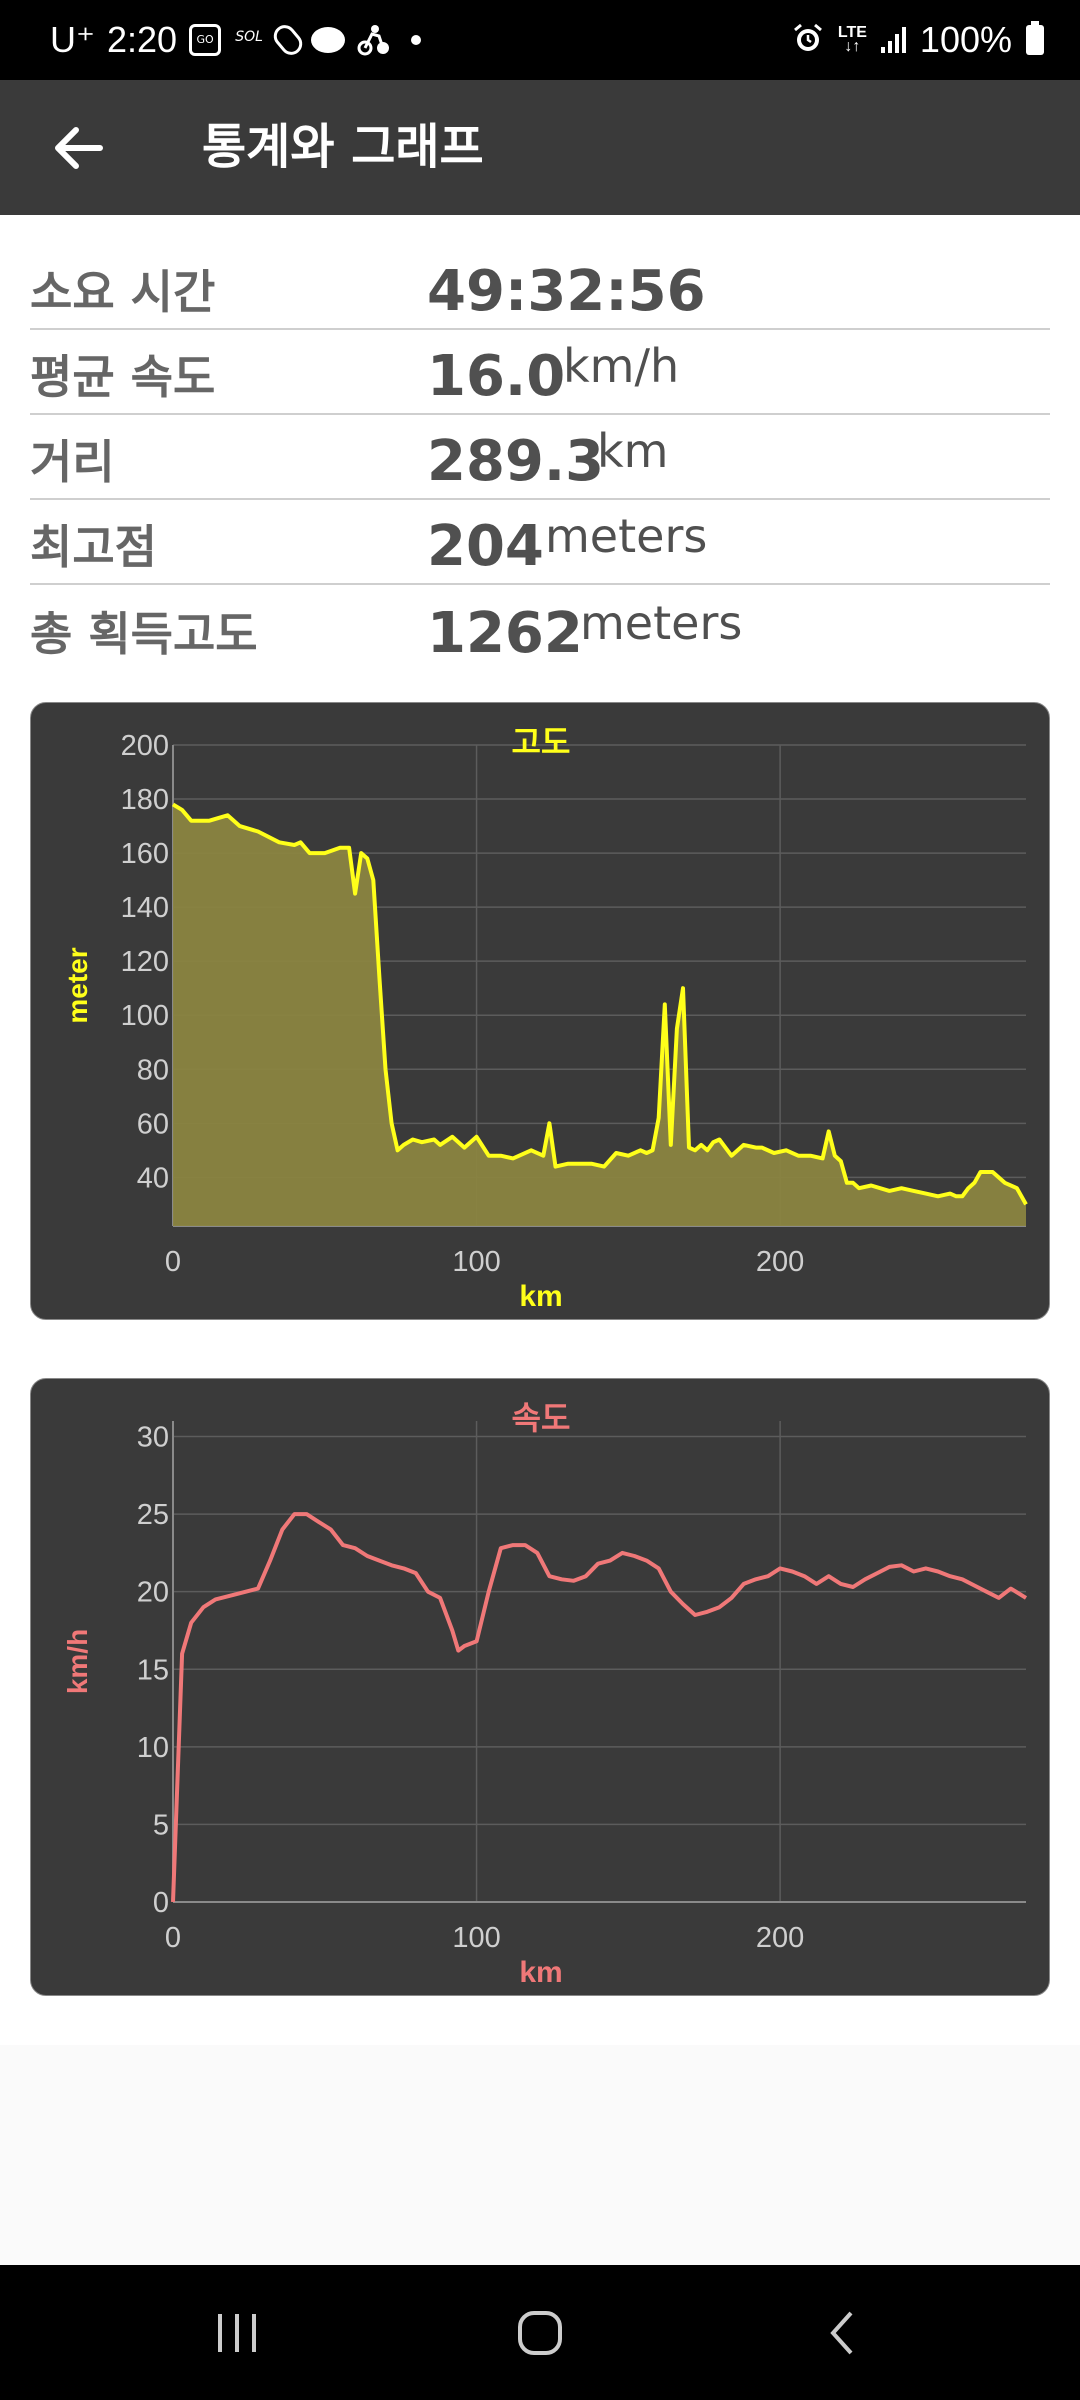 Image resolution: width=1080 pixels, height=2400 pixels. What do you see at coordinates (852, 39) in the screenshot?
I see `network-type: LTE ↓↑` at bounding box center [852, 39].